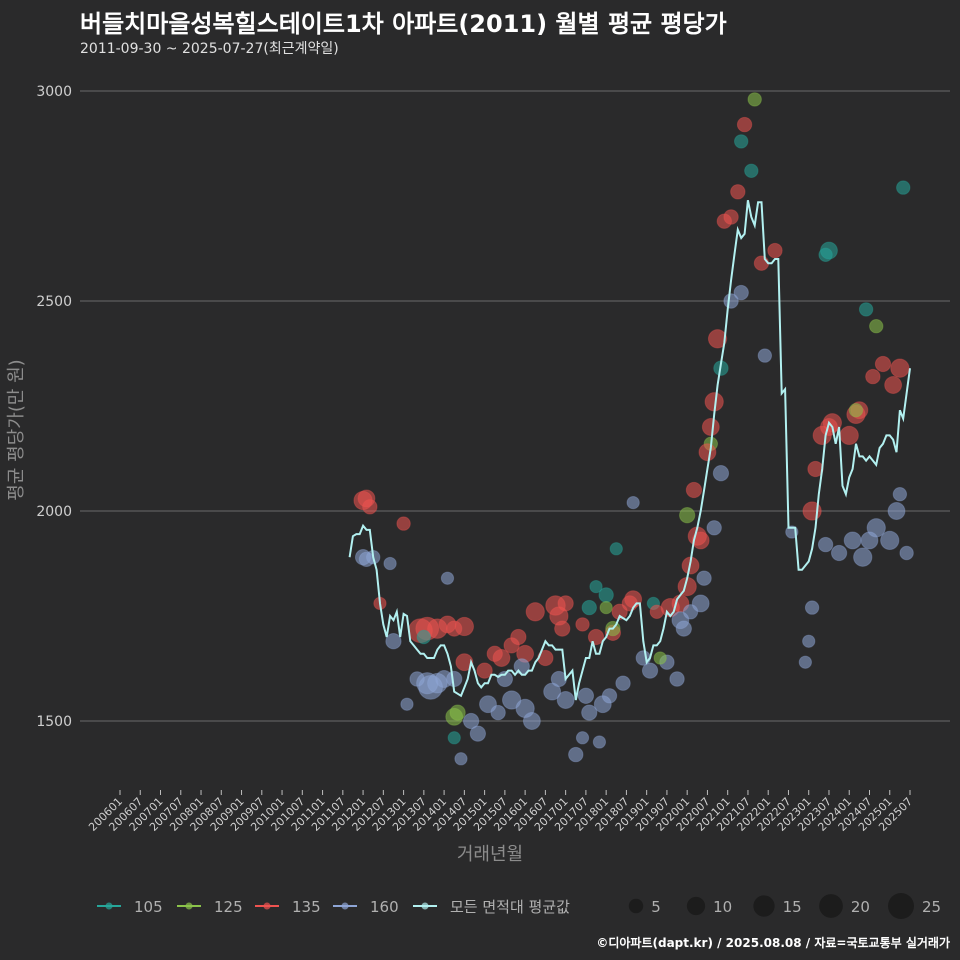 Image resolution: width=960 pixels, height=960 pixels. I want to click on legend-size-label: 20, so click(860, 907).